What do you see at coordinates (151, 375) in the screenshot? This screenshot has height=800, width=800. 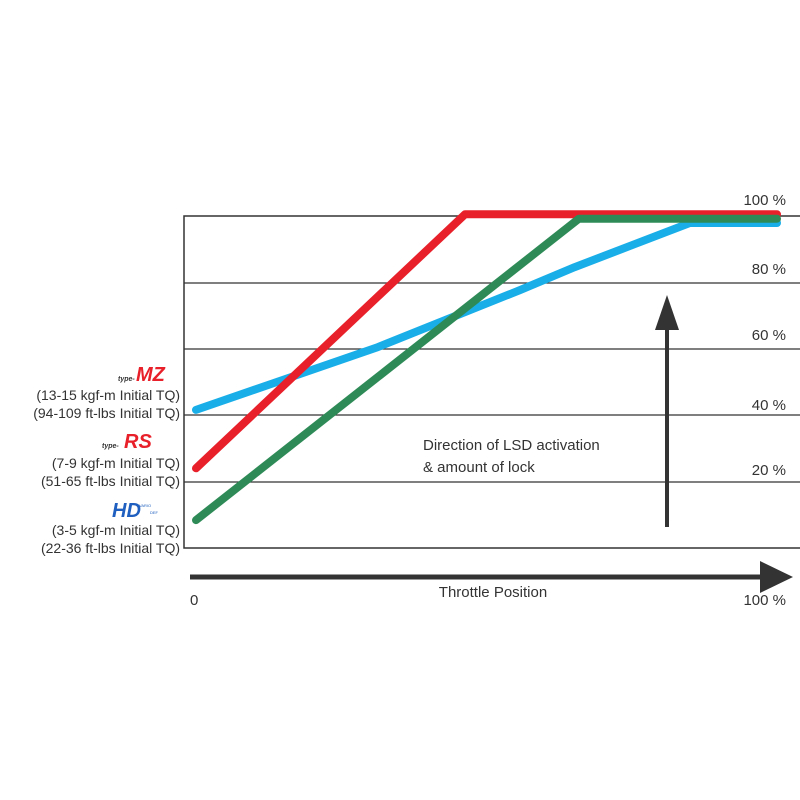 I see `svg-text: MZ` at bounding box center [151, 375].